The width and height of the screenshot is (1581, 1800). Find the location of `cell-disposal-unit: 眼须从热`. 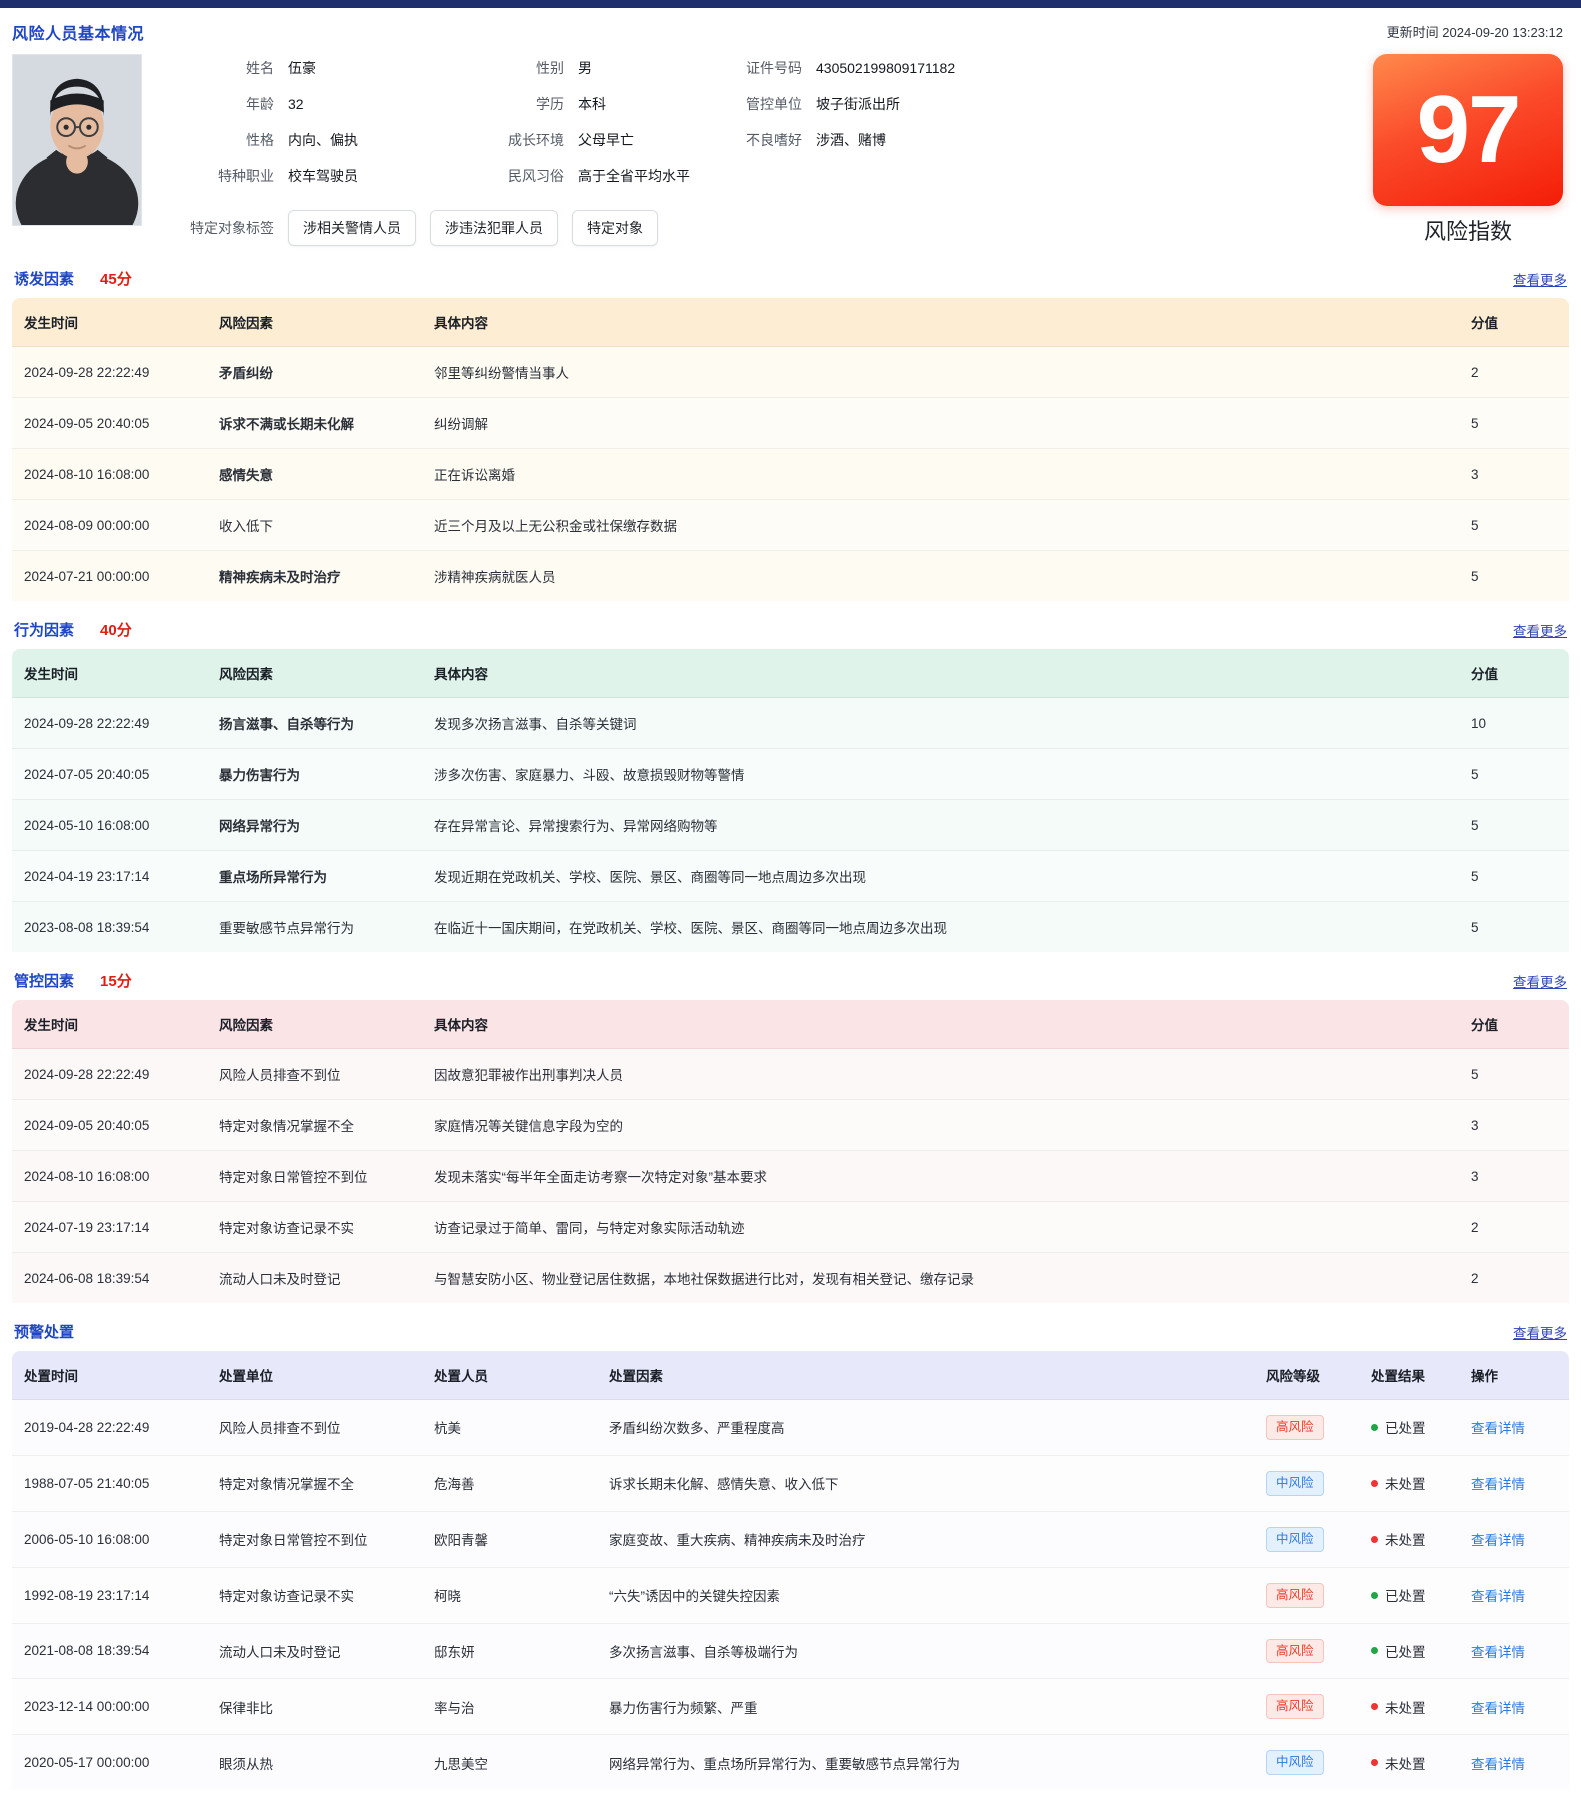

cell-disposal-unit: 眼须从热 is located at coordinates (314, 1762).